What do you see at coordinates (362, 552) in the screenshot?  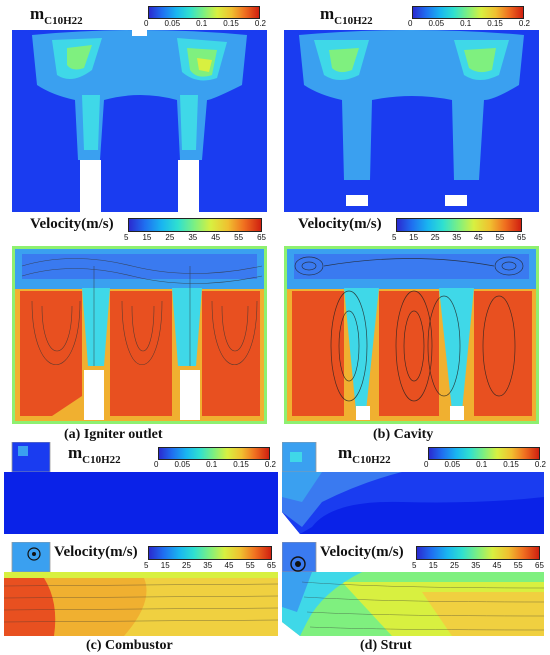 I see `velocity-label-d: Velocity(m/s)` at bounding box center [362, 552].